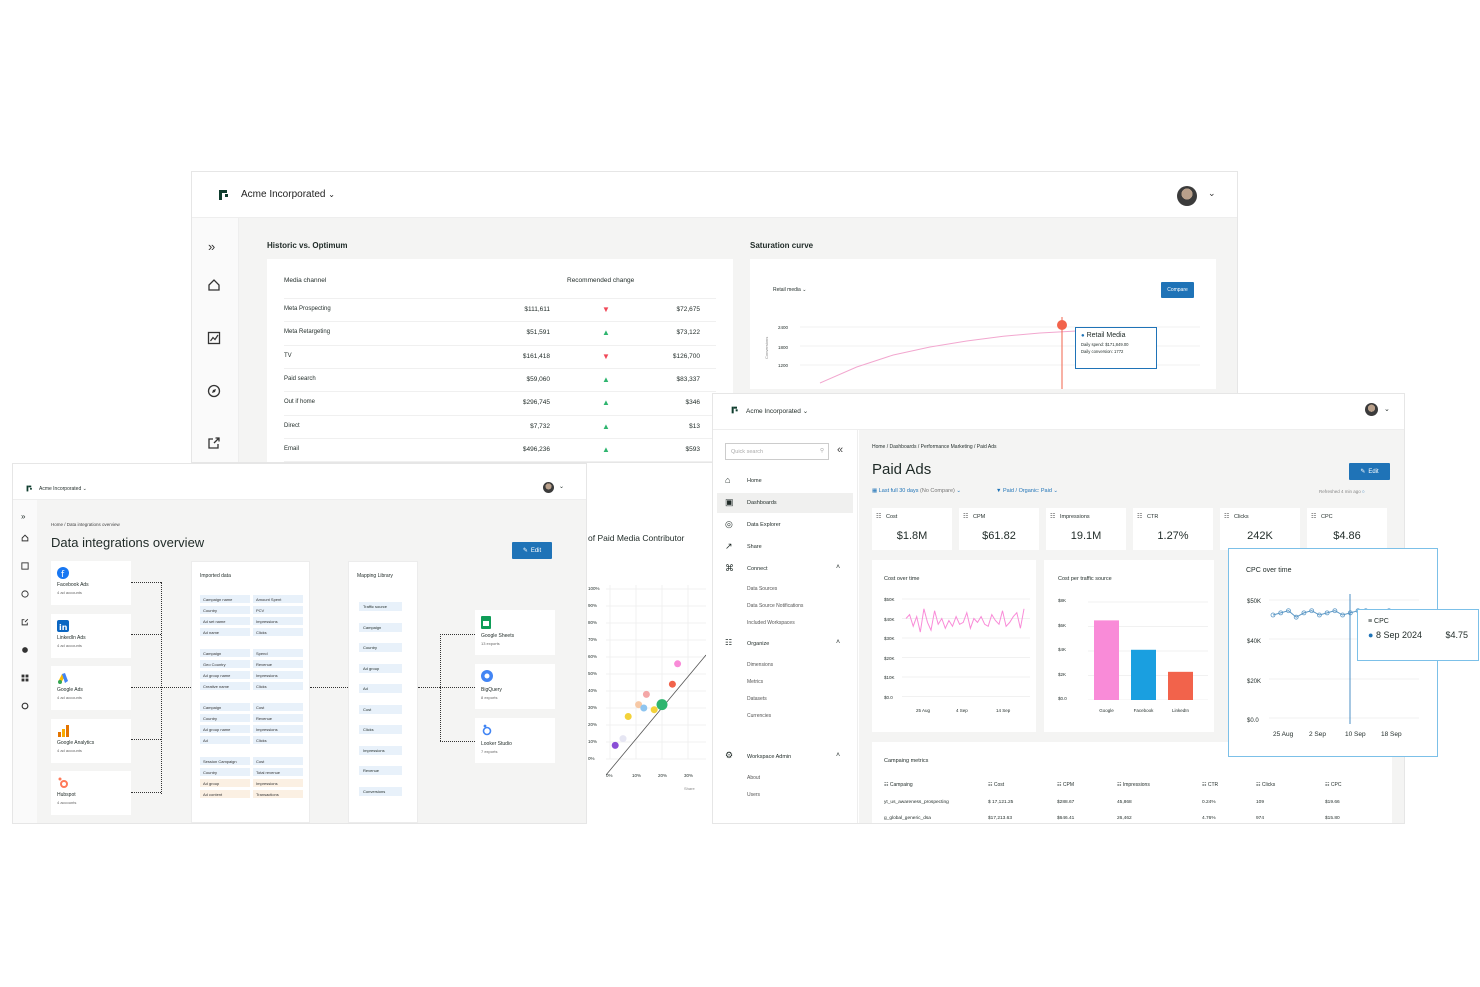 This screenshot has height=987, width=1480. I want to click on nav-subitem: Dimensions, so click(760, 665).